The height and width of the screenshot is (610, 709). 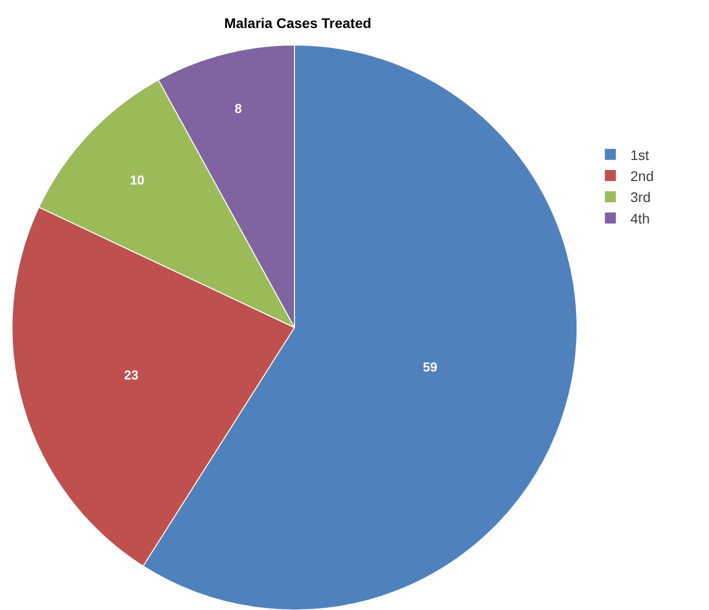 What do you see at coordinates (640, 197) in the screenshot?
I see `legend-label: 3rd` at bounding box center [640, 197].